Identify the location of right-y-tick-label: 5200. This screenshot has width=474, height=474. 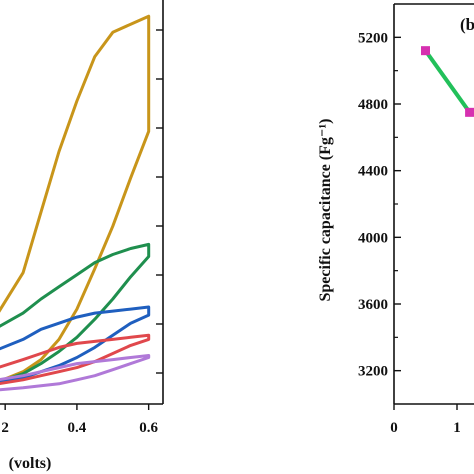
(373, 38).